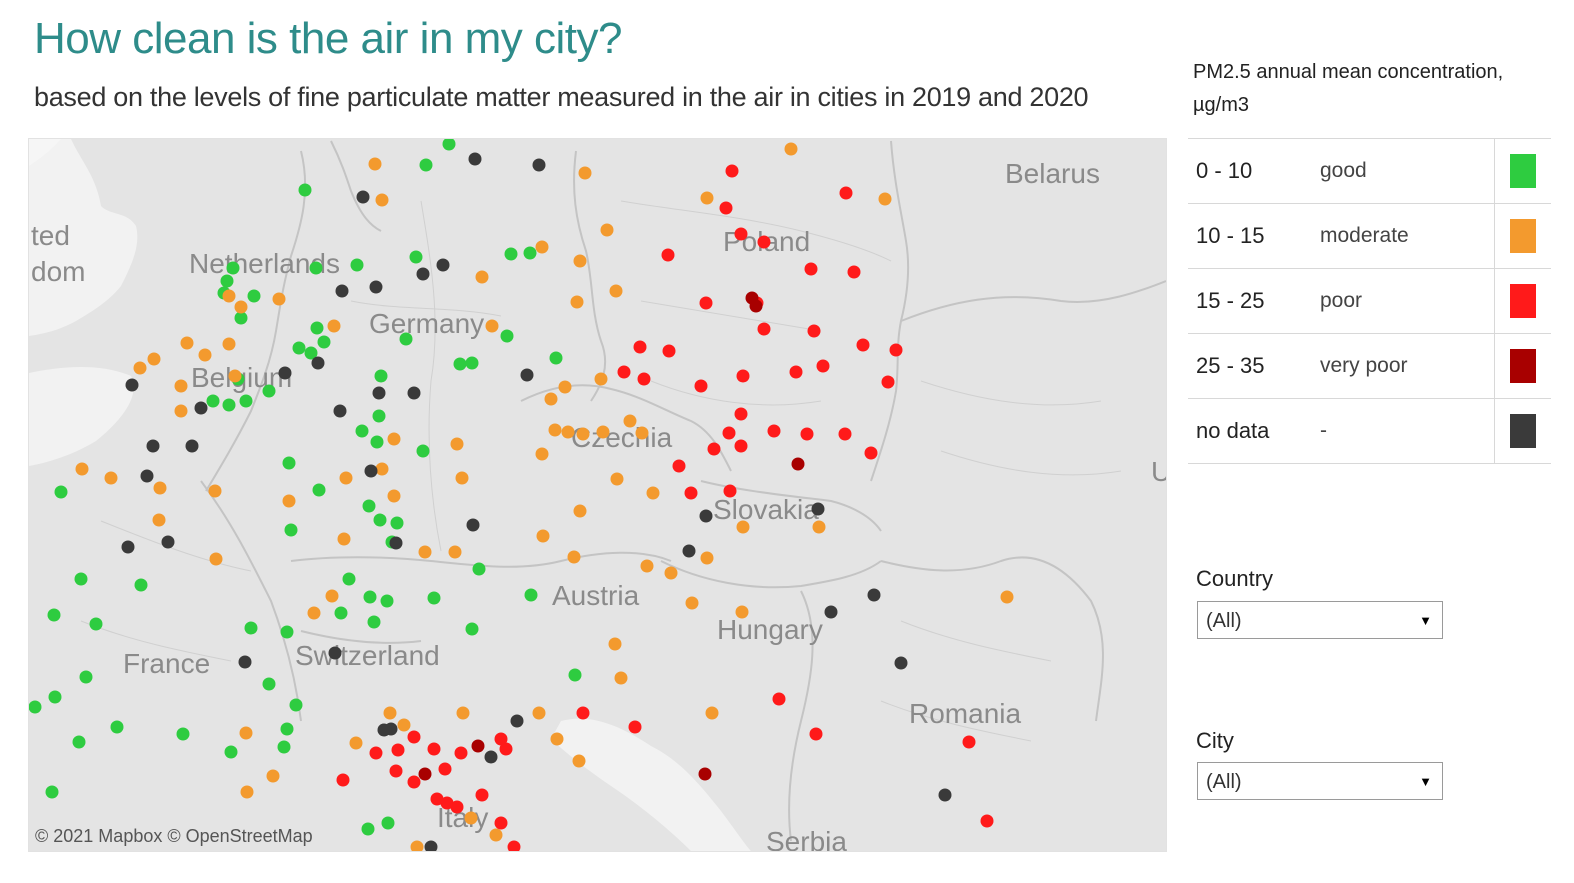  Describe the element at coordinates (174, 836) in the screenshot. I see `map-attribution: © 2021 Mapbox © OpenStreetMap` at that location.